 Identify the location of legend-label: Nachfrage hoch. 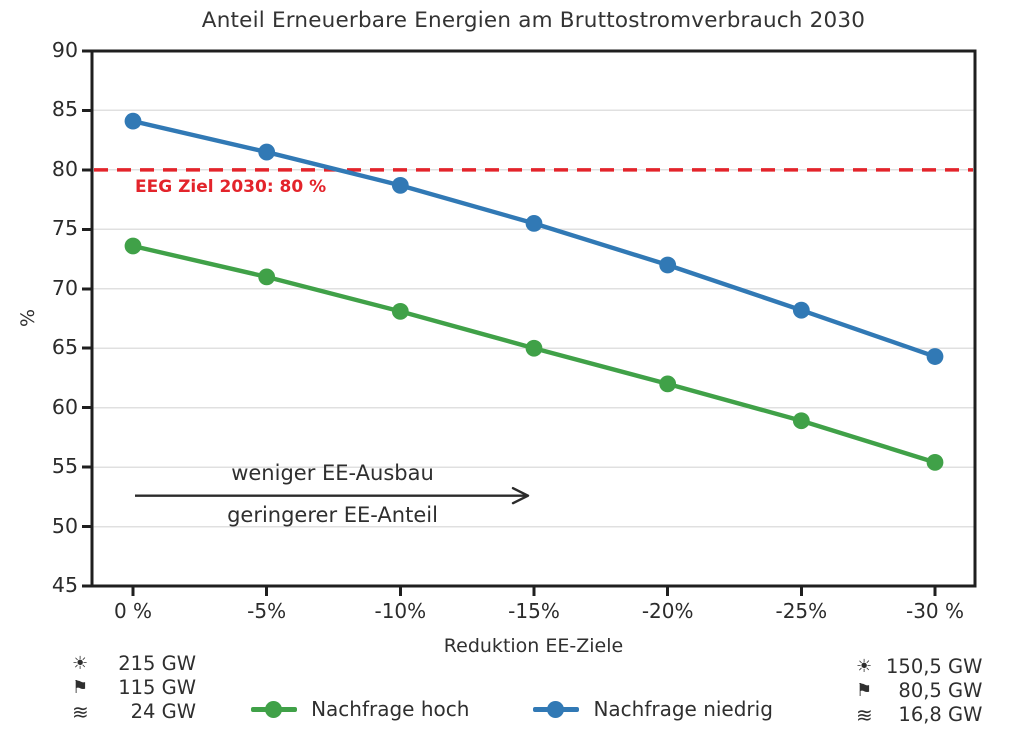
(390, 709).